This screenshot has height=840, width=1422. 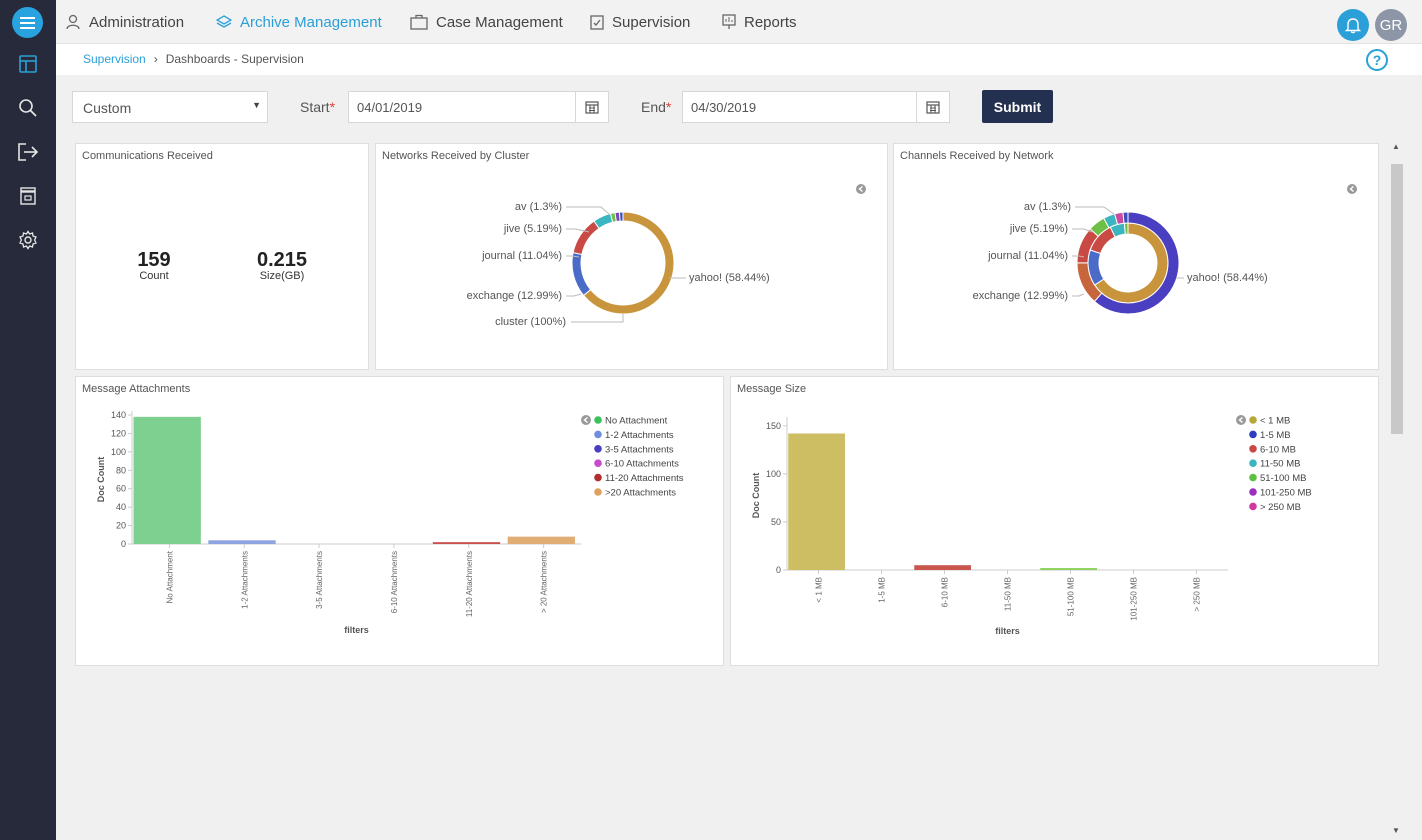 I want to click on panel-title: Channels Received by Network, so click(x=977, y=156).